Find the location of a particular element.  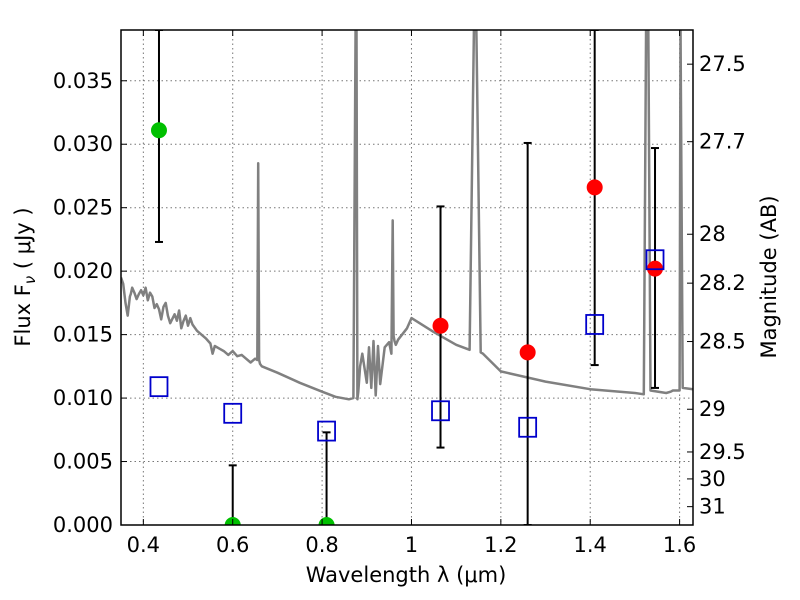

y-axis-label: Flux Fν ( μJy ) is located at coordinates (25, 276).